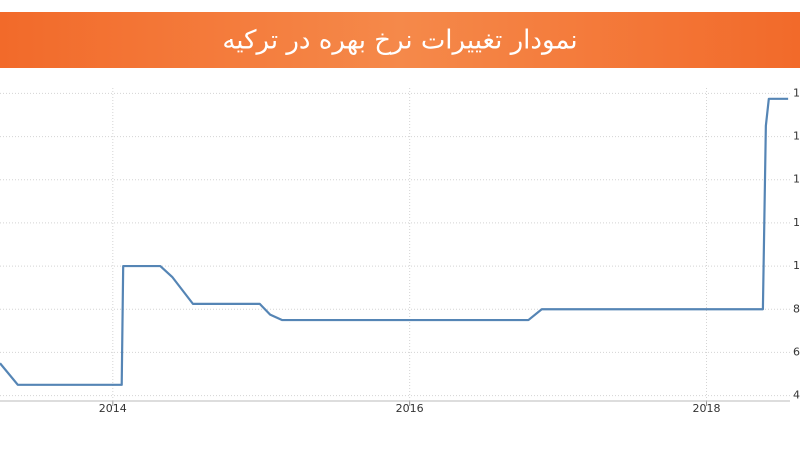 The height and width of the screenshot is (457, 800). I want to click on x-tick-label: 2014, so click(113, 408).